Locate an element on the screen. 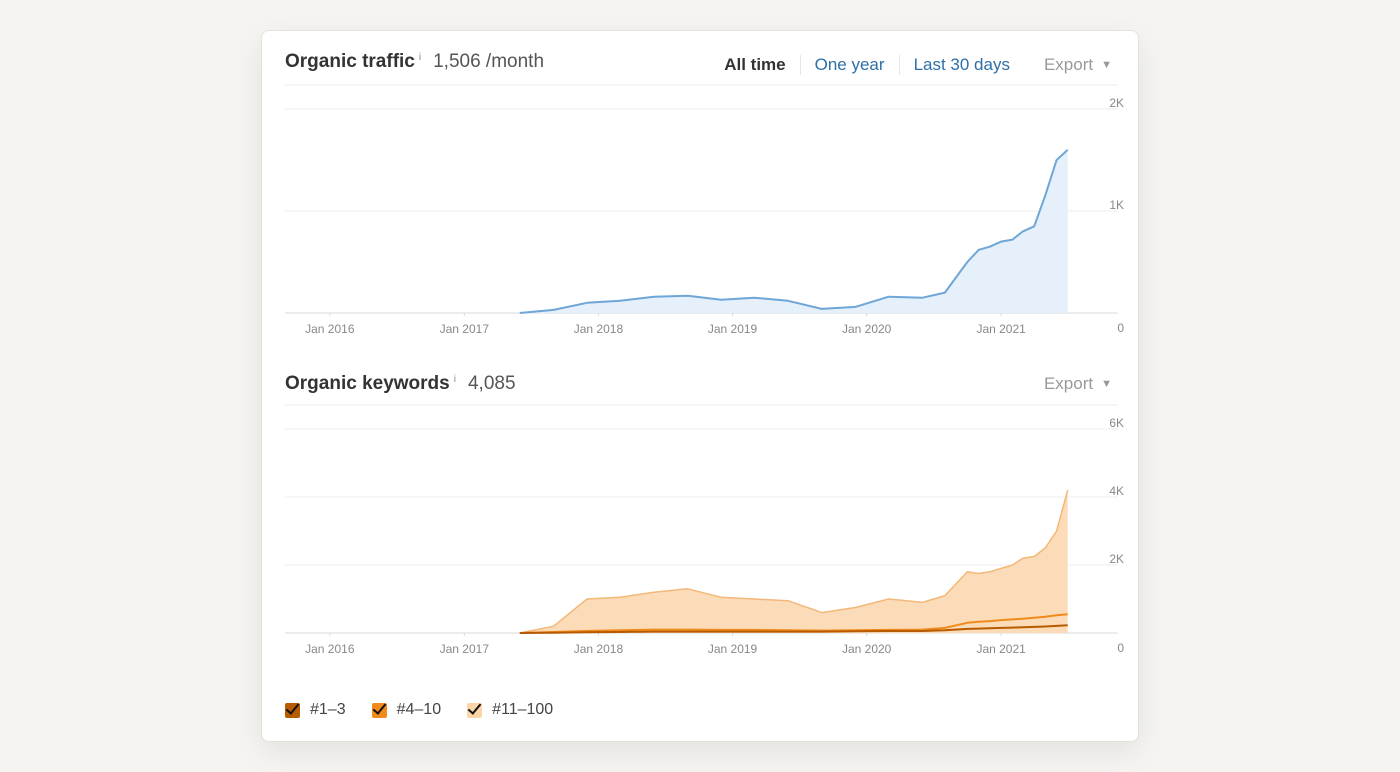  series-line--11-100 is located at coordinates (794, 562).